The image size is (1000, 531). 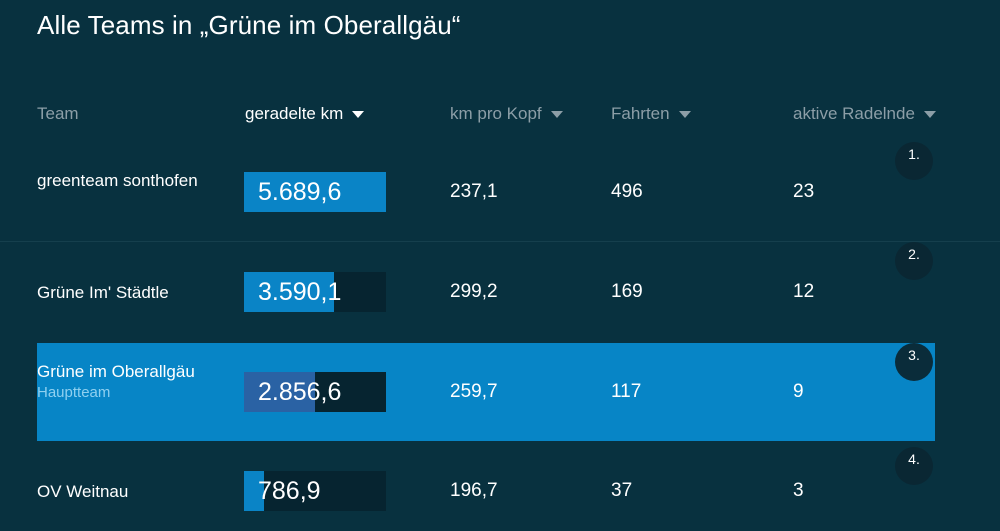 What do you see at coordinates (474, 391) in the screenshot?
I see `km-pro-kopf-value: 259,7` at bounding box center [474, 391].